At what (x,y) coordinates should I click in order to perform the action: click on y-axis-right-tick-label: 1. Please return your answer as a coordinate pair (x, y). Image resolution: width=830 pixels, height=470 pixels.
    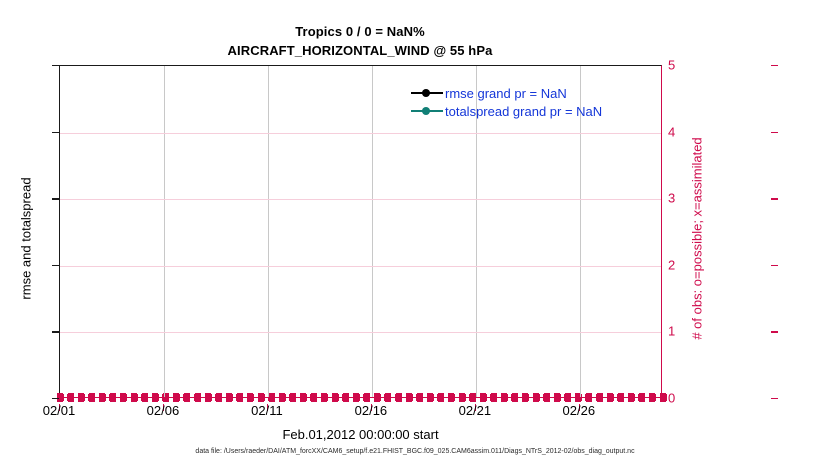
    Looking at the image, I should click on (672, 331).